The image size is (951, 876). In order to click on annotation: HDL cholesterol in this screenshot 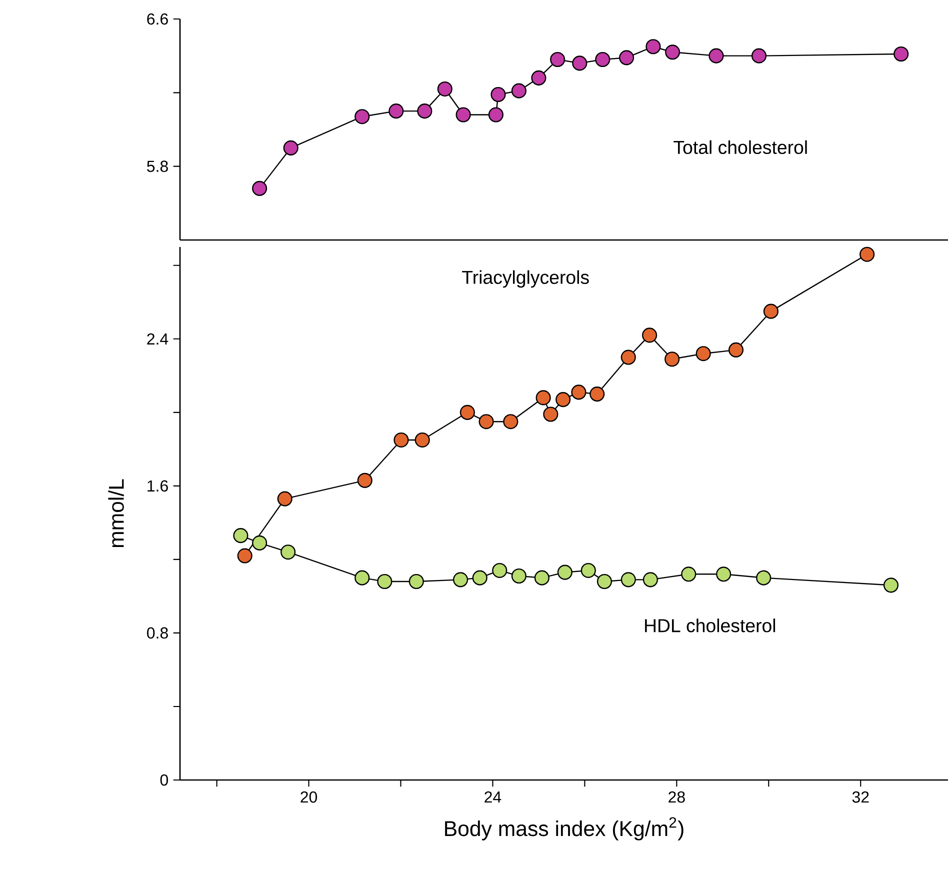, I will do `click(710, 625)`.